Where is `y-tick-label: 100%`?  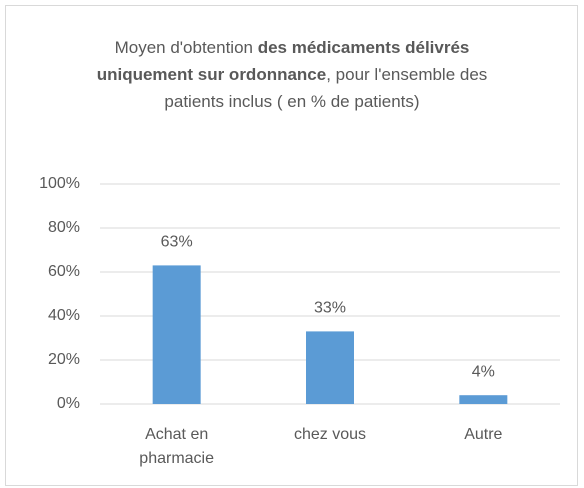
y-tick-label: 100% is located at coordinates (59, 183).